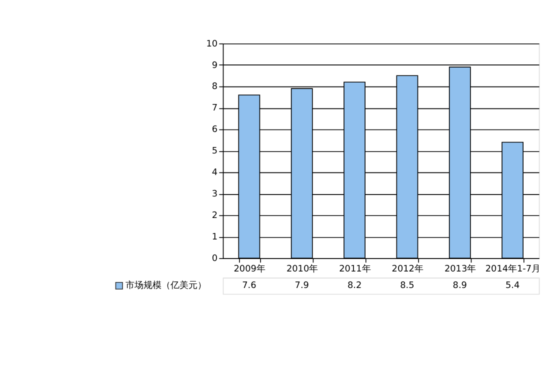 The image size is (547, 365). Describe the element at coordinates (212, 44) in the screenshot. I see `y-tick-label: 10` at that location.